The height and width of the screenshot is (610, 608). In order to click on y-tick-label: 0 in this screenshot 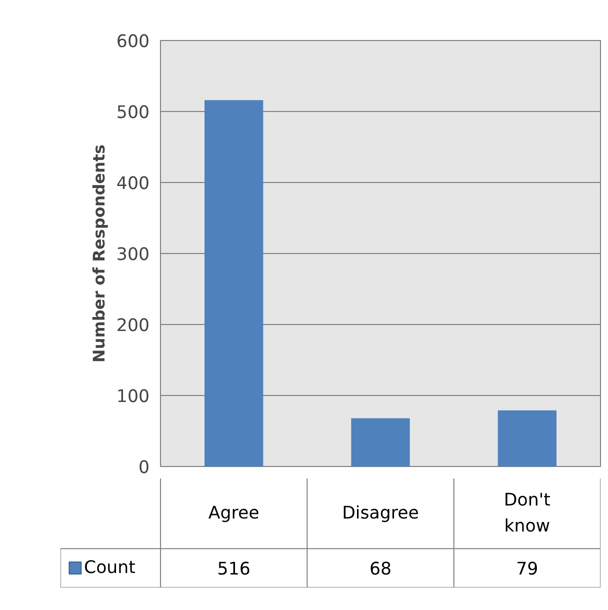, I will do `click(144, 468)`.